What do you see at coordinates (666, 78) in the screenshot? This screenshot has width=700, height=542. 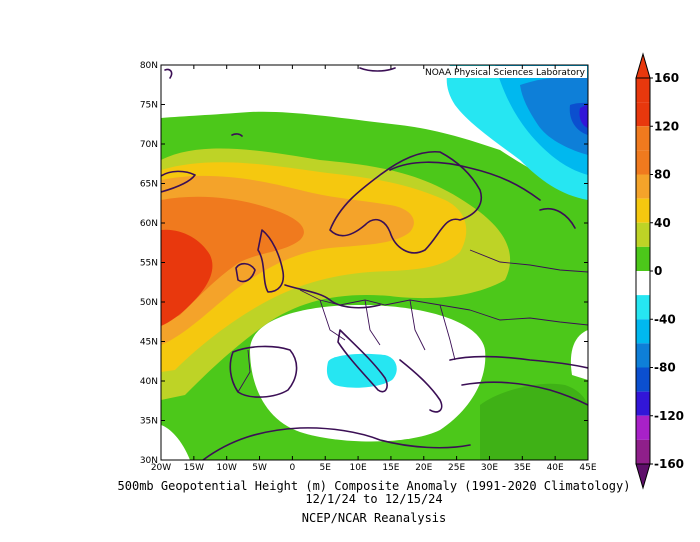 I see `colorbar-label: 160` at bounding box center [666, 78].